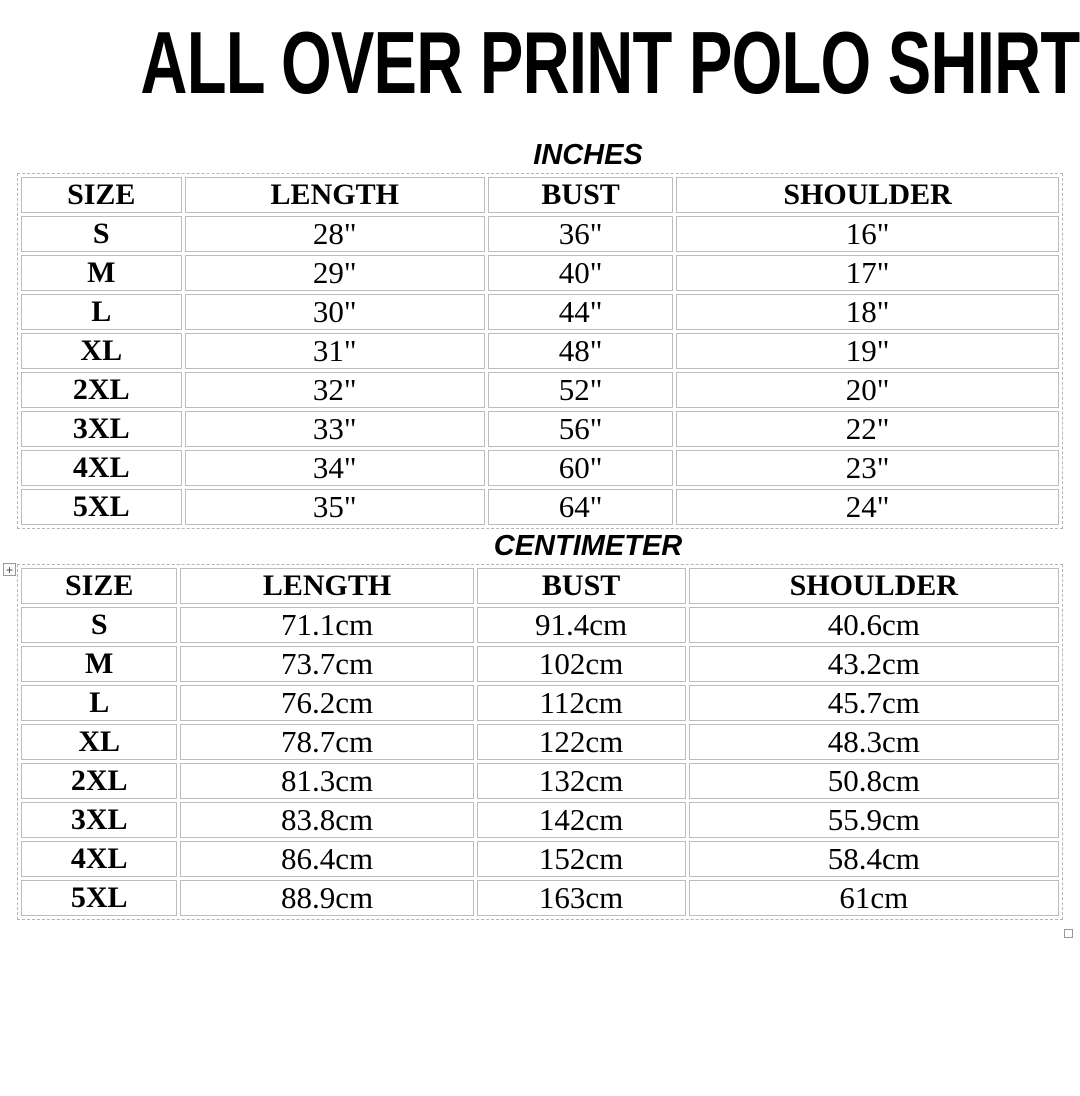 The width and height of the screenshot is (1080, 1096). I want to click on measurement-cell: 29", so click(334, 273).